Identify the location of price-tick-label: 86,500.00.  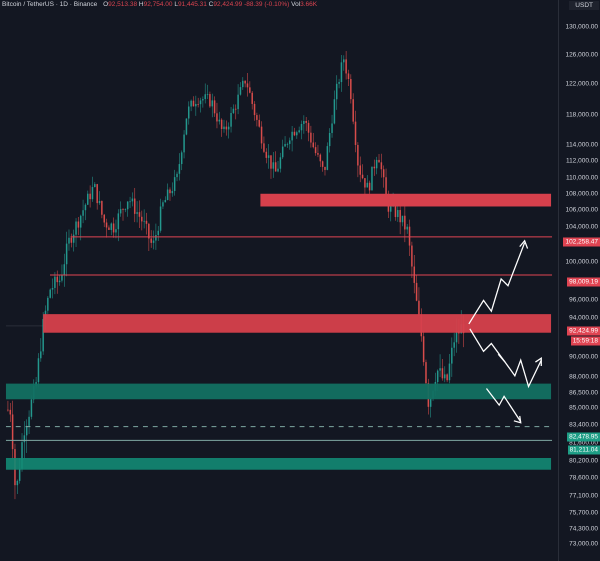
(583, 393).